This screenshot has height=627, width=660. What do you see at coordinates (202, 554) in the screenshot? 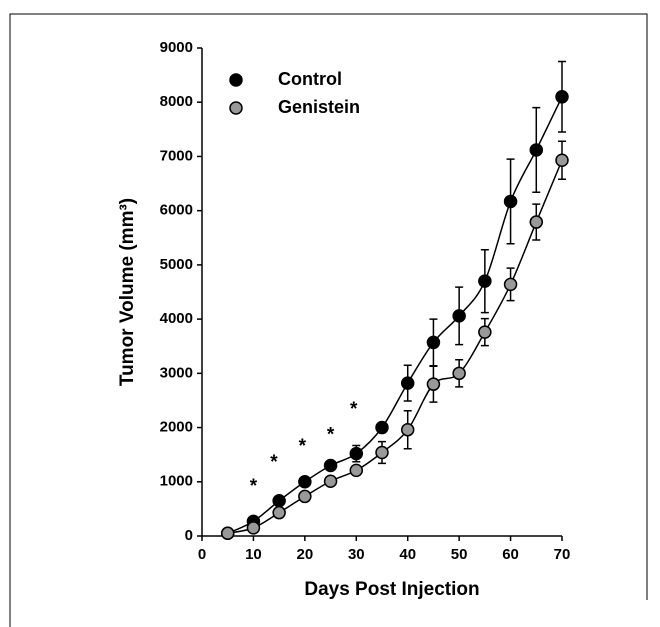
I see `x-tick-label: 0` at bounding box center [202, 554].